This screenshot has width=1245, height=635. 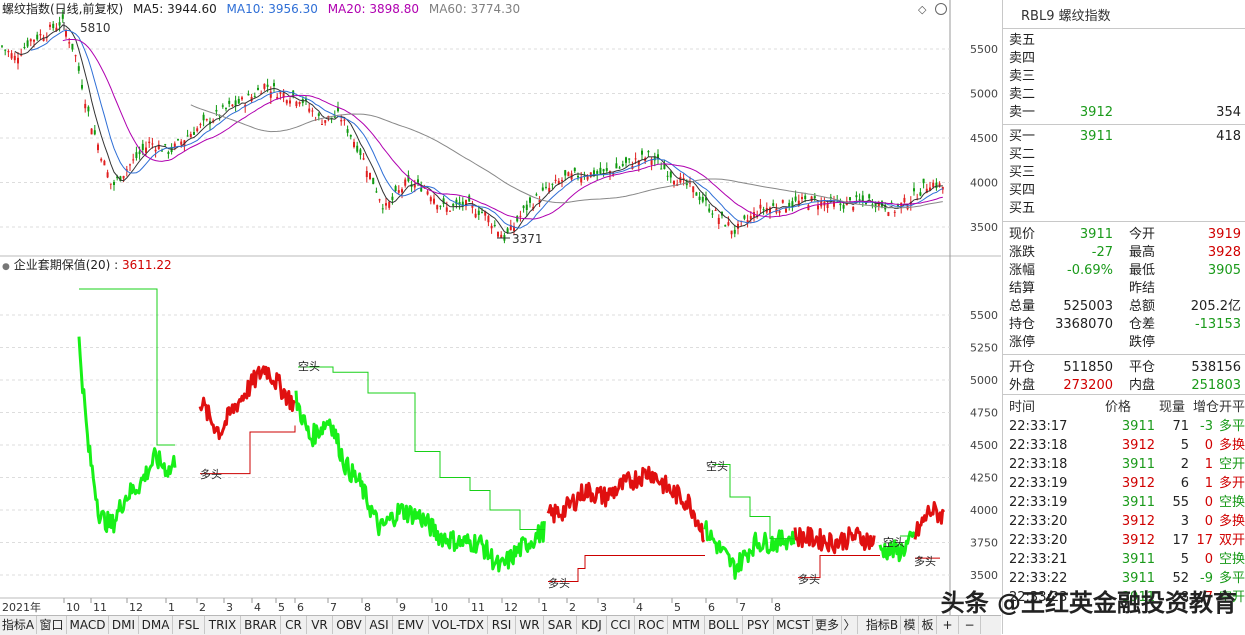 I want to click on tab-24: 更多, so click(x=827, y=625).